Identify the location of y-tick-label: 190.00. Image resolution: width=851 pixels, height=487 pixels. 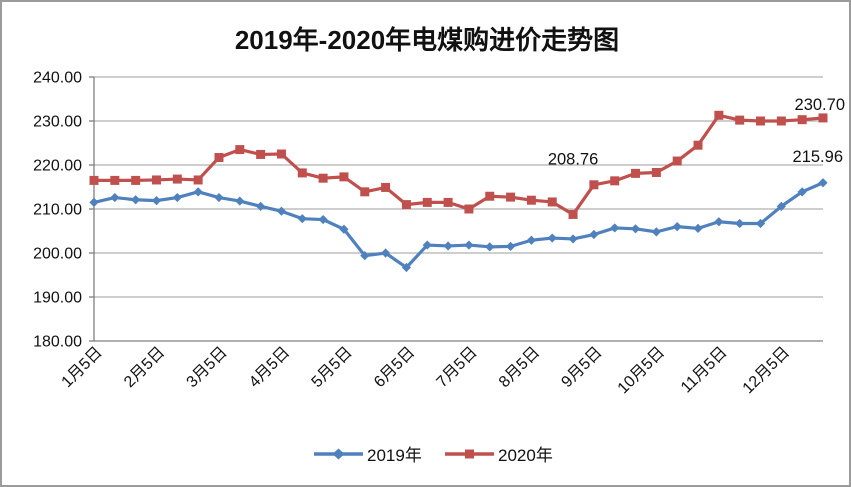
(57, 298).